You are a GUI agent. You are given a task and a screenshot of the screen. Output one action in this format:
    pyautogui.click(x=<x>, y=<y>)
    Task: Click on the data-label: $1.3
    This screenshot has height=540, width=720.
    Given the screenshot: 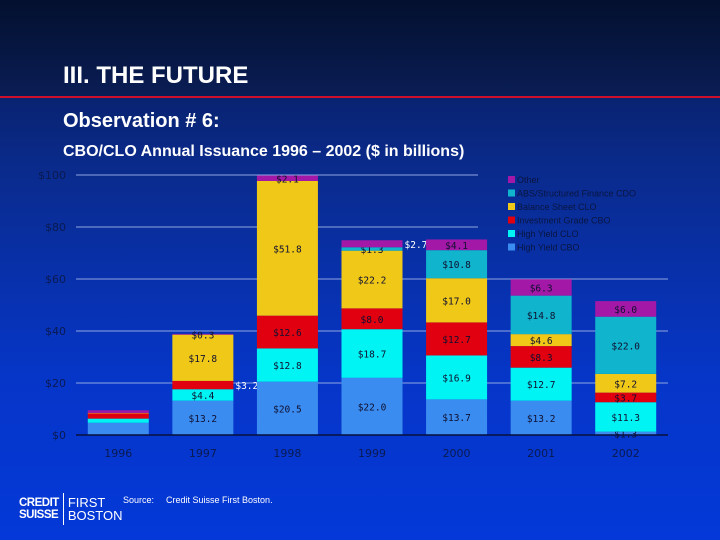 What is the action you would take?
    pyautogui.click(x=372, y=250)
    